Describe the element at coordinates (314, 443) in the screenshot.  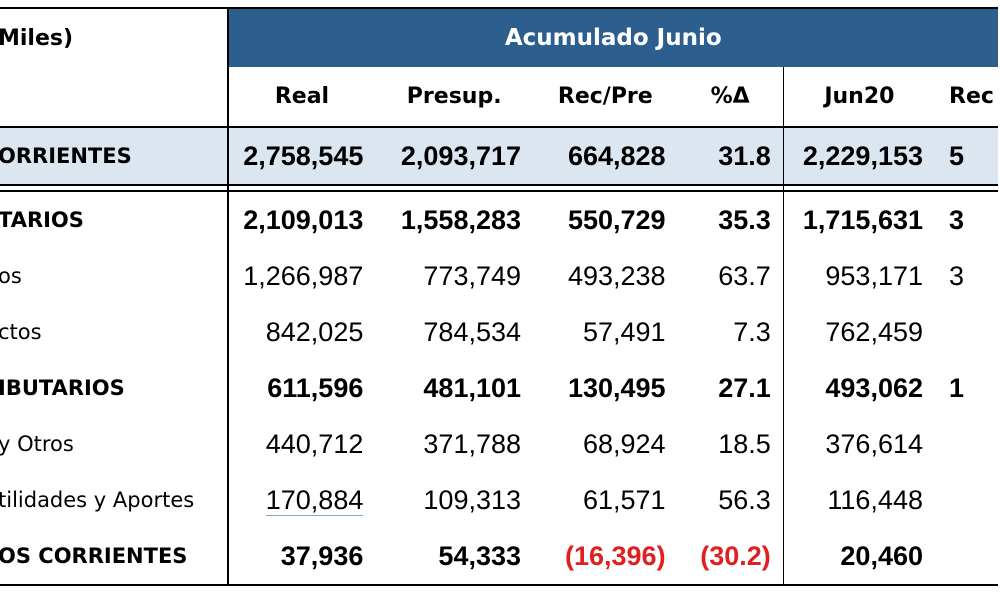
I see `cell-real: 440,712` at that location.